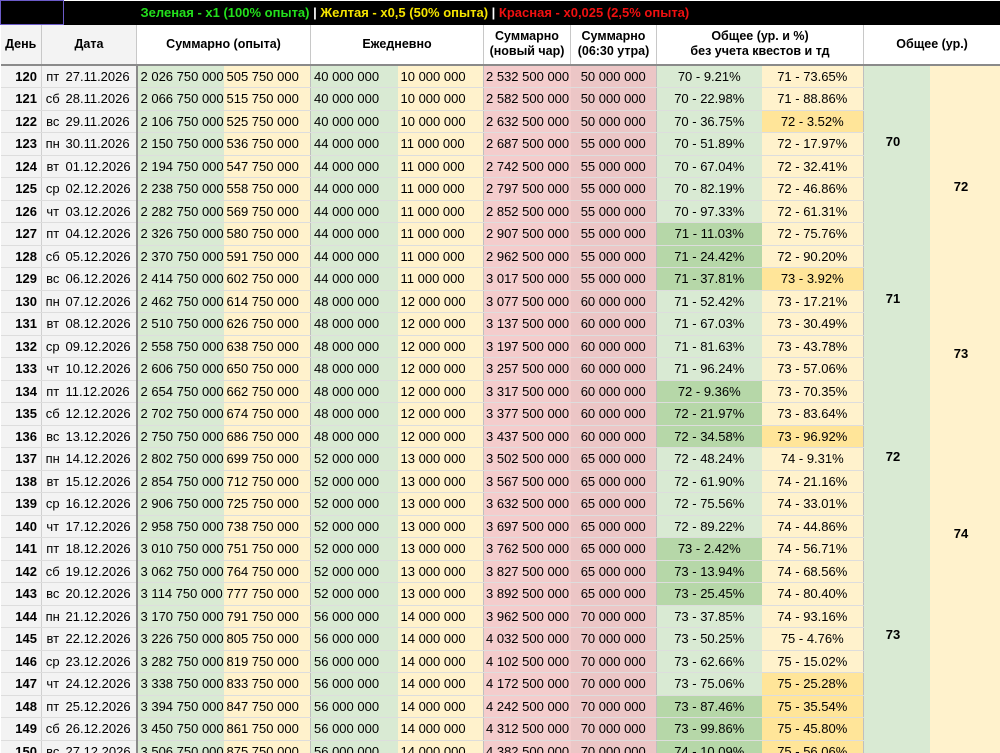 Image resolution: width=1000 pixels, height=753 pixels. I want to click on weekday-cell: пт, so click(52, 76).